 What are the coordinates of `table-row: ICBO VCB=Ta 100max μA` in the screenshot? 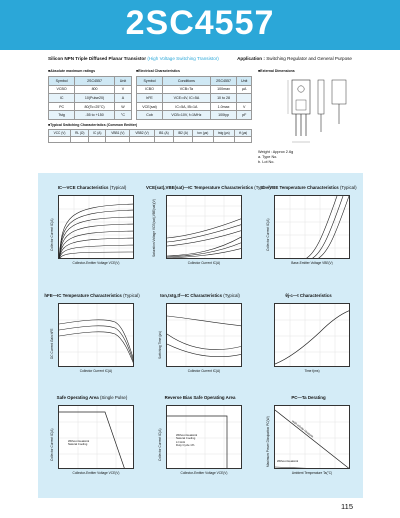 It's located at (193, 89).